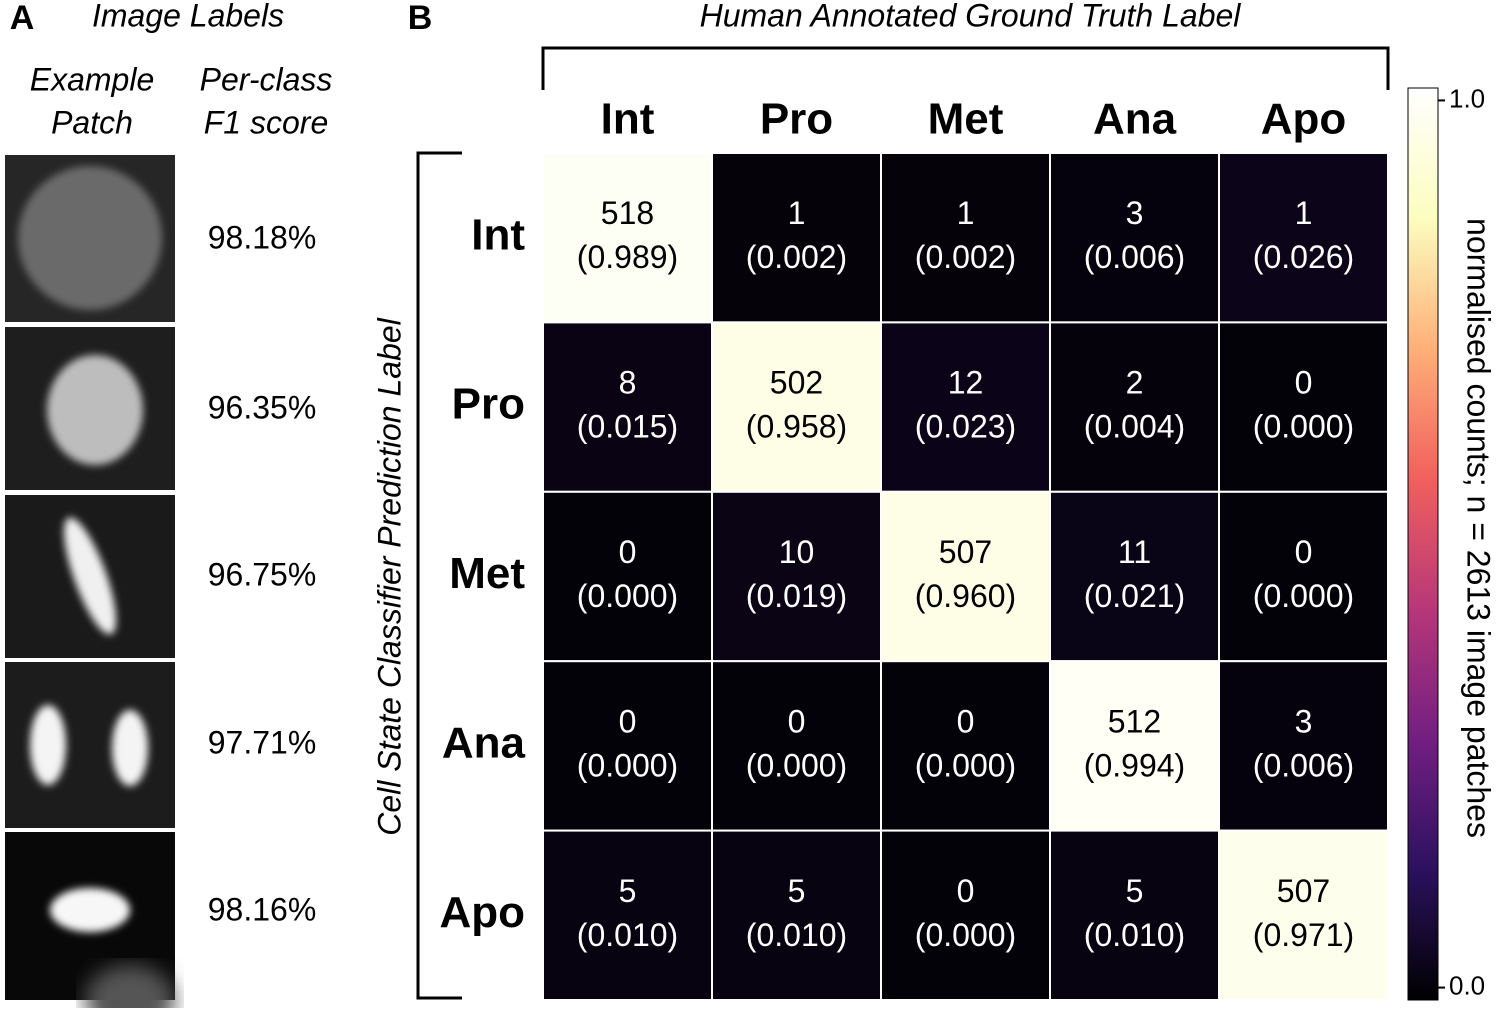  I want to click on y-tick-label: Apo, so click(482, 912).